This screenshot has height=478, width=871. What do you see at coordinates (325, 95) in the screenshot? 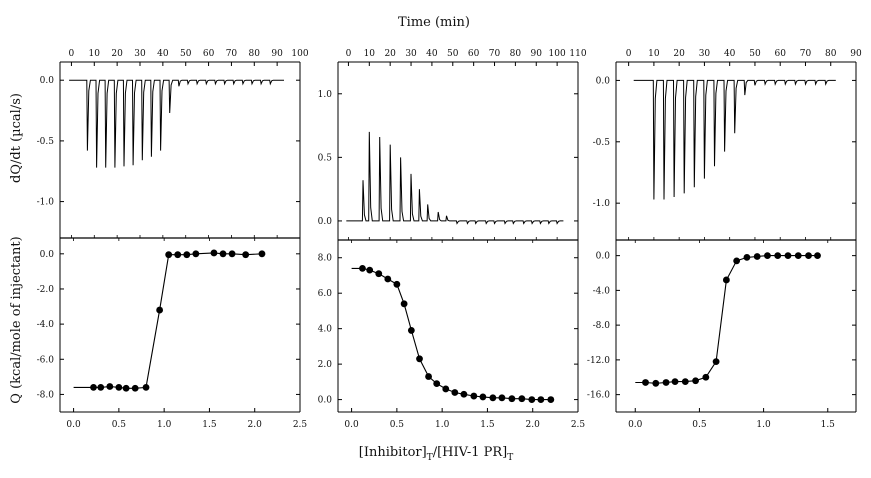
I see `y-tick-label: 1.0` at bounding box center [325, 95].